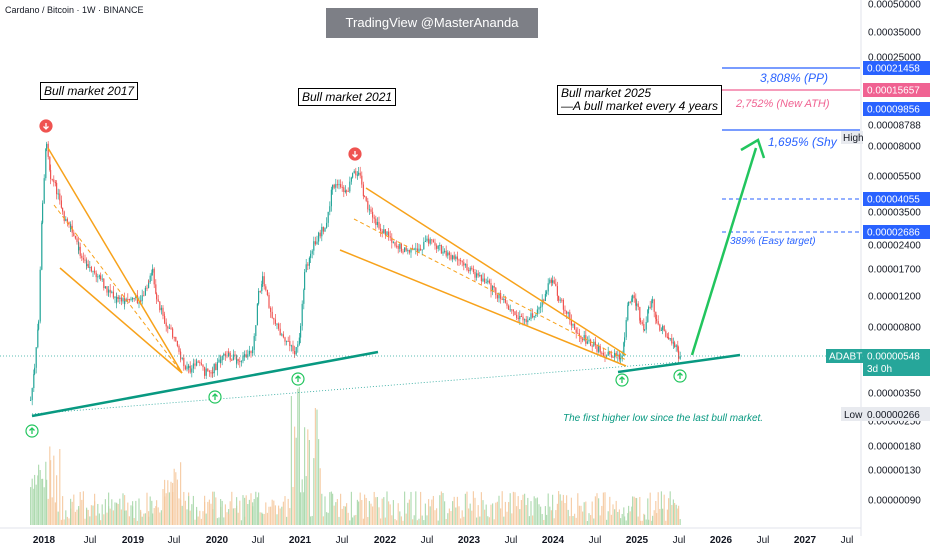 Image resolution: width=932 pixels, height=550 pixels. Describe the element at coordinates (894, 246) in the screenshot. I see `y-tick-label: 0.00002400` at that location.